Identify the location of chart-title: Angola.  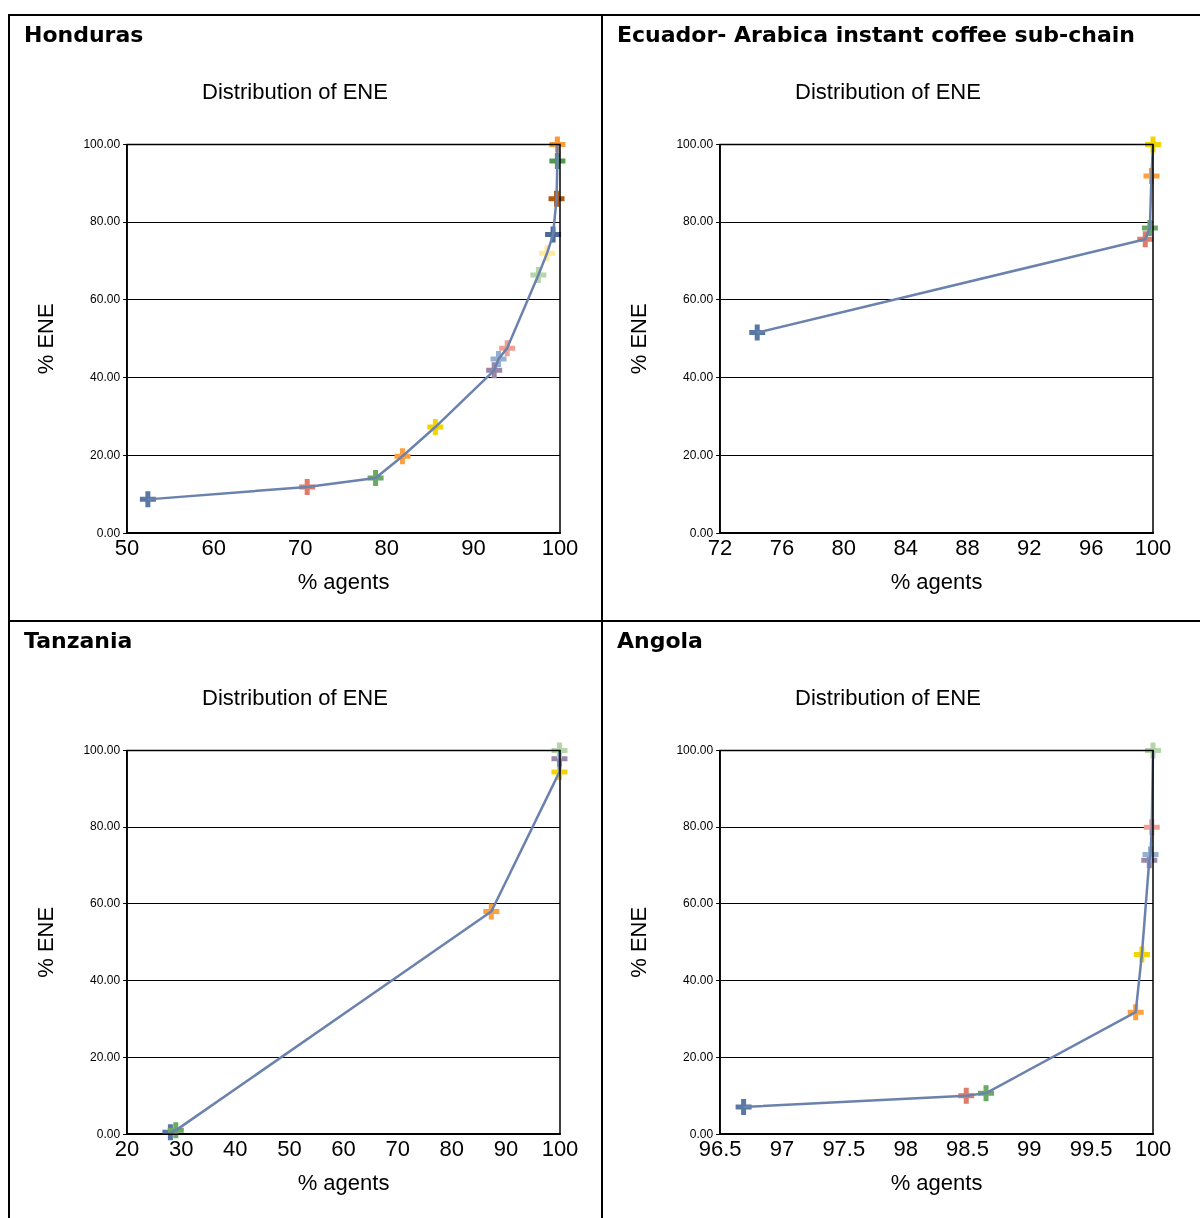
(660, 640).